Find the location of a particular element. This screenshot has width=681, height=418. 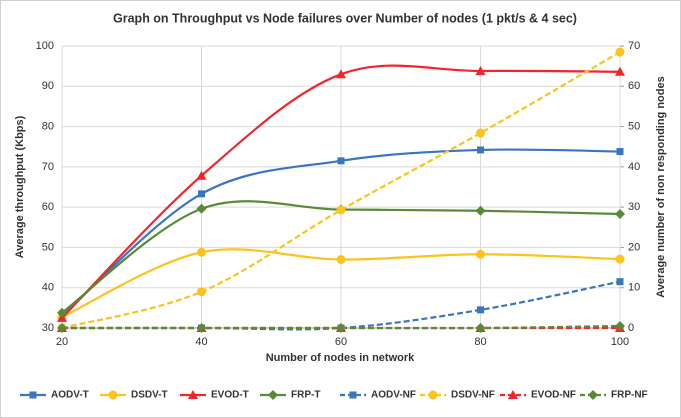

legend-item: AODV-NF is located at coordinates (378, 395).